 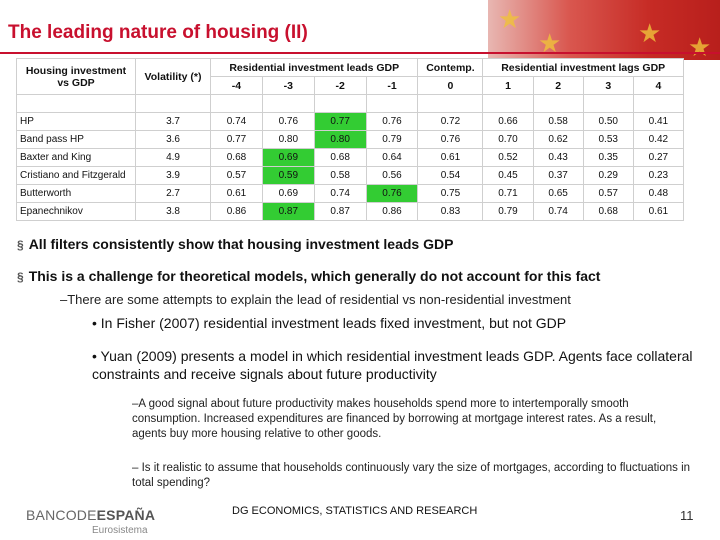 I want to click on correlation-cell: 0.52, so click(x=508, y=157).